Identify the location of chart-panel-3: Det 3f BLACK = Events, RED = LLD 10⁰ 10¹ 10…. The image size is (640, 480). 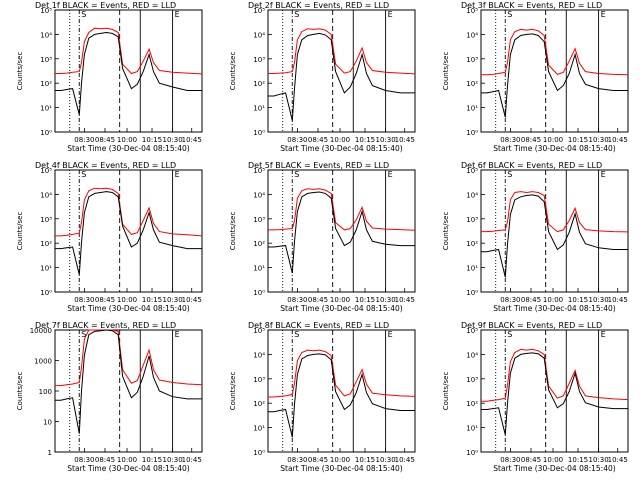
(535, 77).